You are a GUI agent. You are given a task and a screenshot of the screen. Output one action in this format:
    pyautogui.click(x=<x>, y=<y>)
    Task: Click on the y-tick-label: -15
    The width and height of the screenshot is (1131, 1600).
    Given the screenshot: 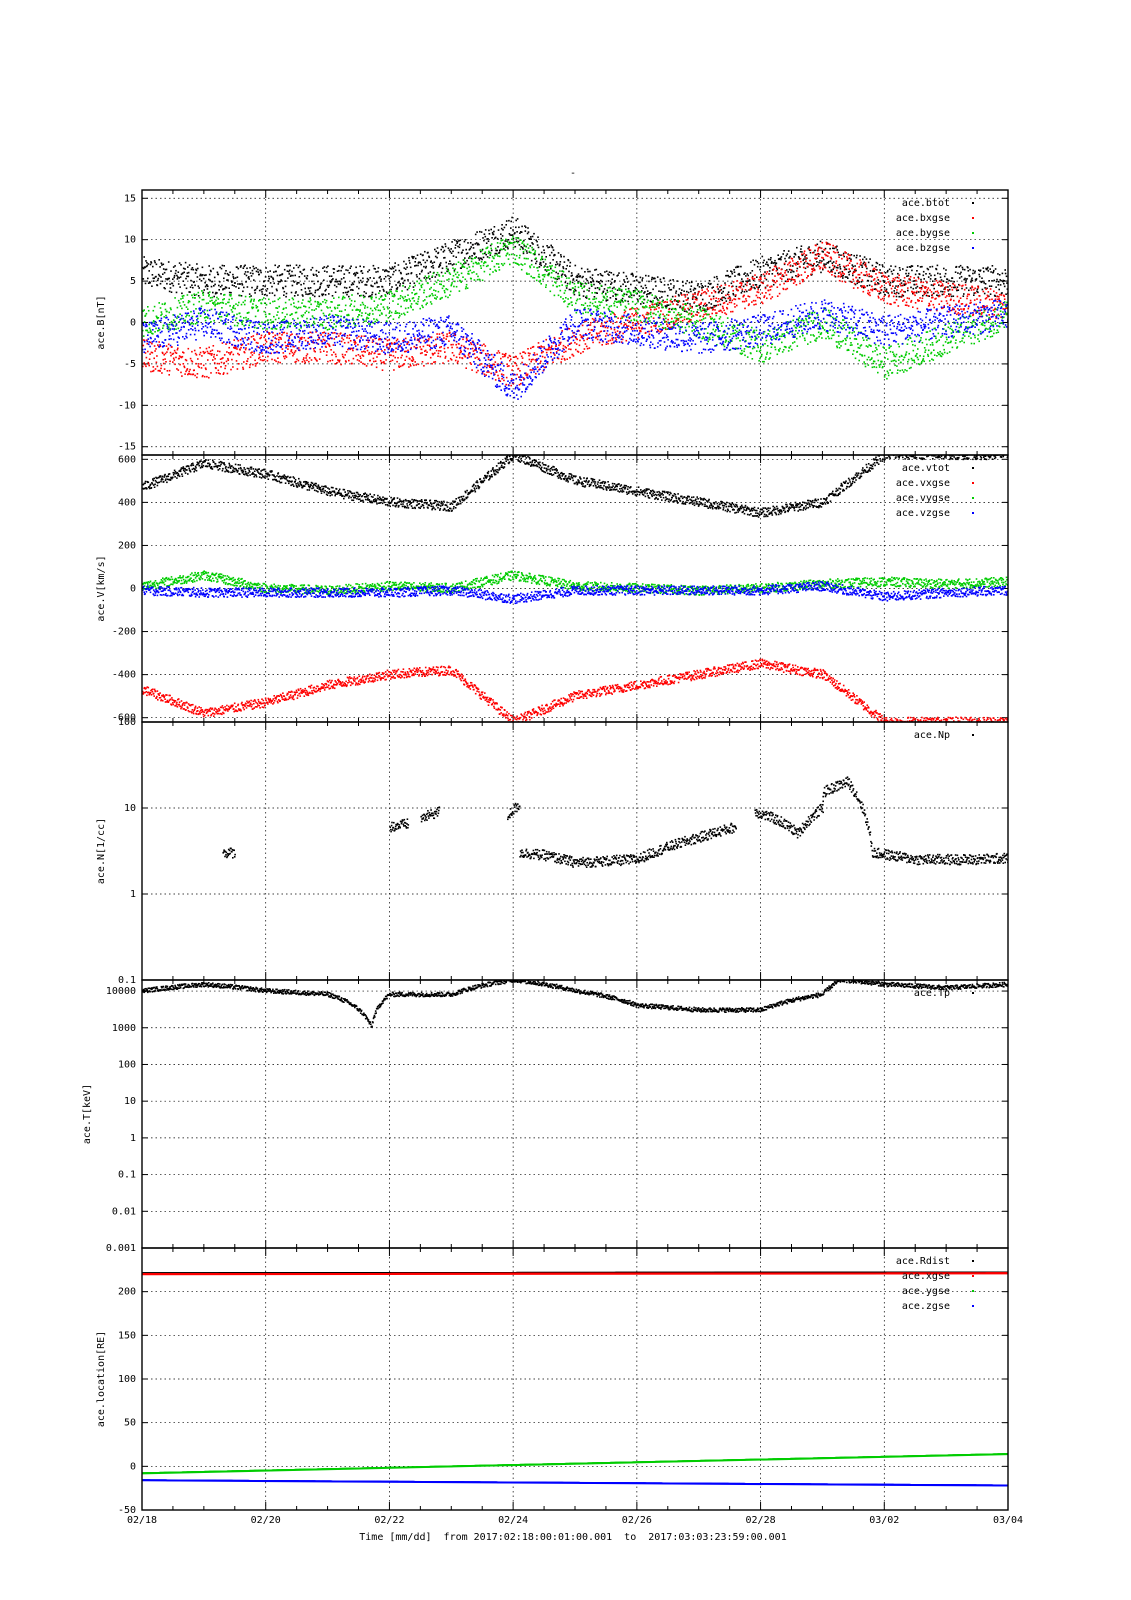 What is the action you would take?
    pyautogui.click(x=127, y=447)
    